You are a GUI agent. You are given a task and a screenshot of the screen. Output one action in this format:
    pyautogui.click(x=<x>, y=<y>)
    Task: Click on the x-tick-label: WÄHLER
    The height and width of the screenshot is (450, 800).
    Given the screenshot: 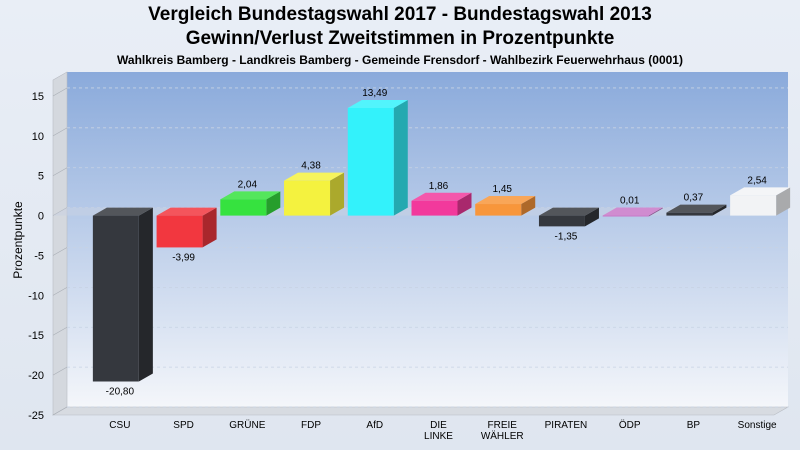 What is the action you would take?
    pyautogui.click(x=502, y=436)
    